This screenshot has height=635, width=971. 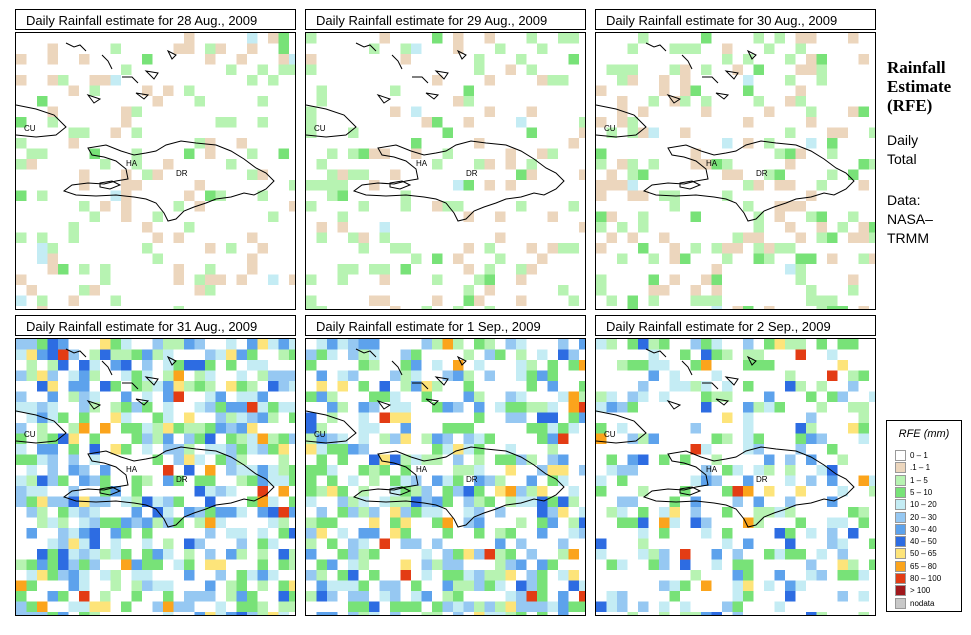 I want to click on country-label-ha: HA, so click(x=712, y=469).